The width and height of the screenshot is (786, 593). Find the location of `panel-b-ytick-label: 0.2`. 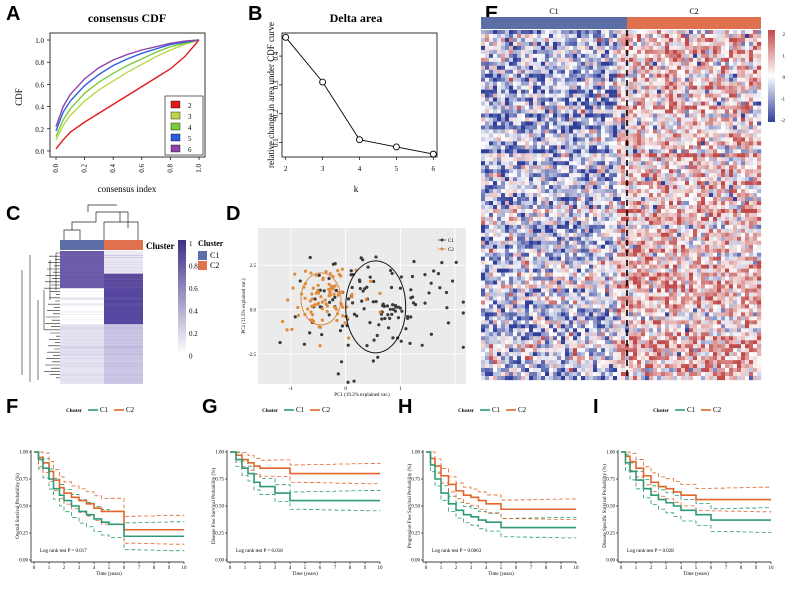

panel-b-ytick-label: 0.2 is located at coordinates (276, 113).